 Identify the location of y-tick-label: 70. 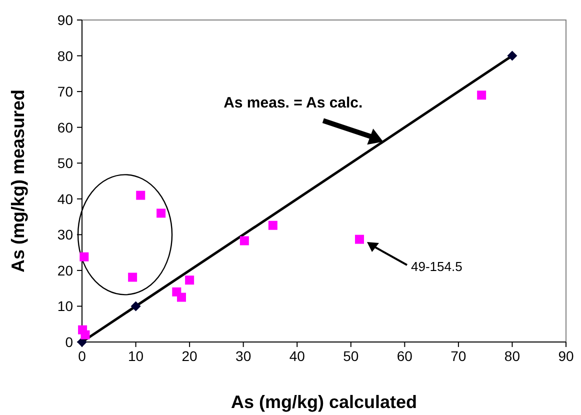
(65, 92).